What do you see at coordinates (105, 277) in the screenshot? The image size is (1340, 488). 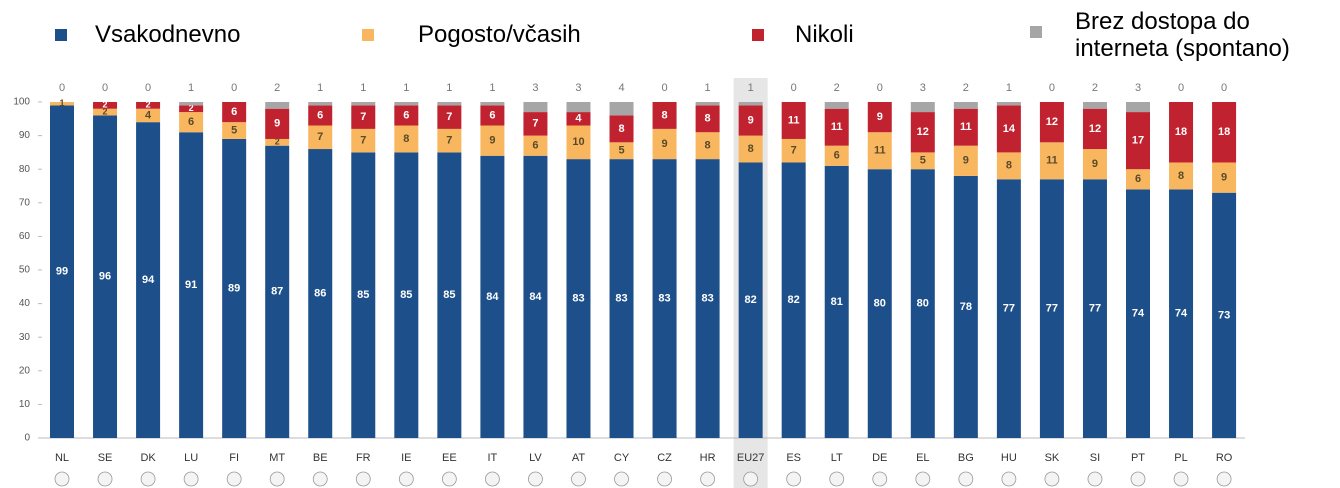 I see `data-label: 96` at bounding box center [105, 277].